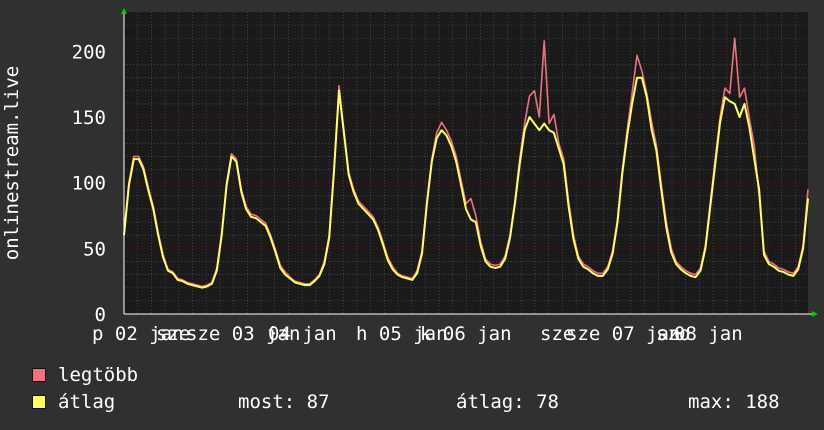  I want to click on x-tick-label: 04 jan, so click(302, 334).